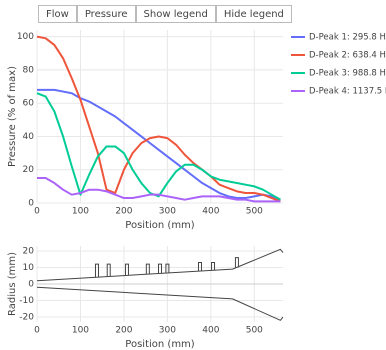 The height and width of the screenshot is (350, 386). I want to click on button: Flow, so click(57, 14).